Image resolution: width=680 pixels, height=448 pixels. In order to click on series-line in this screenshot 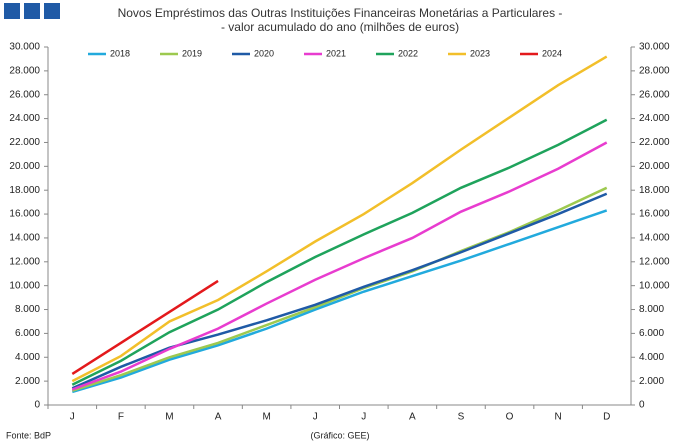, I will do `click(145, 327)`.